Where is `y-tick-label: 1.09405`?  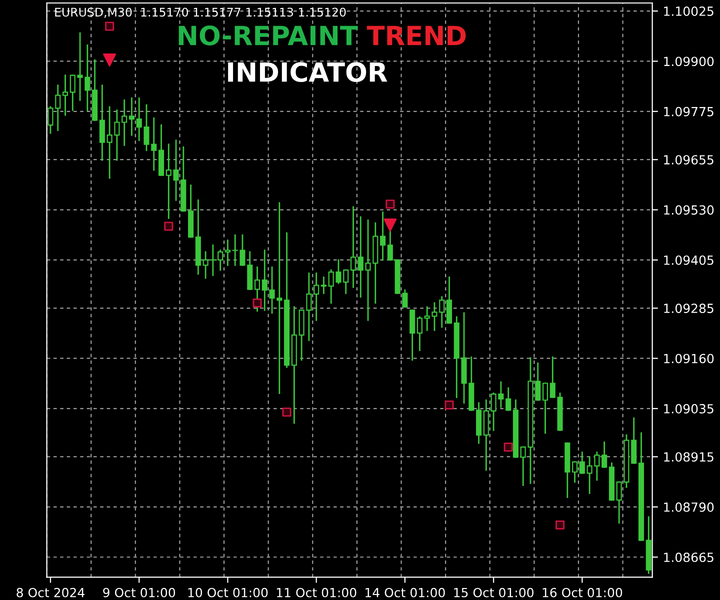
y-tick-label: 1.09405 is located at coordinates (689, 260).